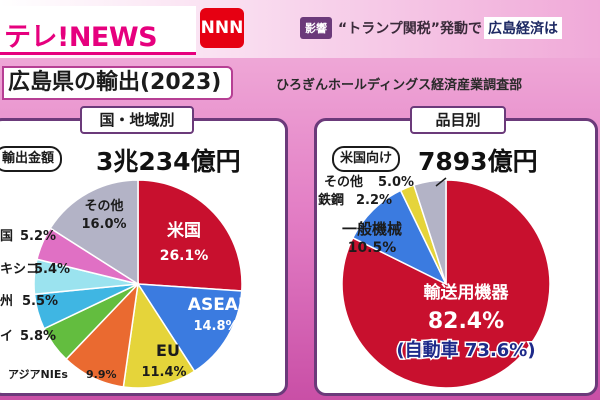 This screenshot has width=600, height=400. What do you see at coordinates (31, 159) in the screenshot?
I see `export-total-label: 輸出金額` at bounding box center [31, 159].